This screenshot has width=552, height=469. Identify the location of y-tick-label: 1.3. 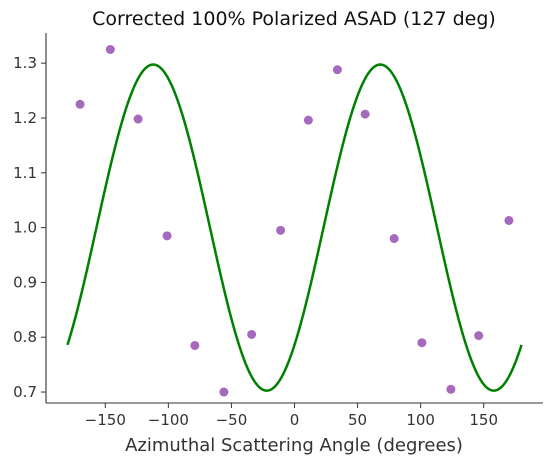
(25, 63).